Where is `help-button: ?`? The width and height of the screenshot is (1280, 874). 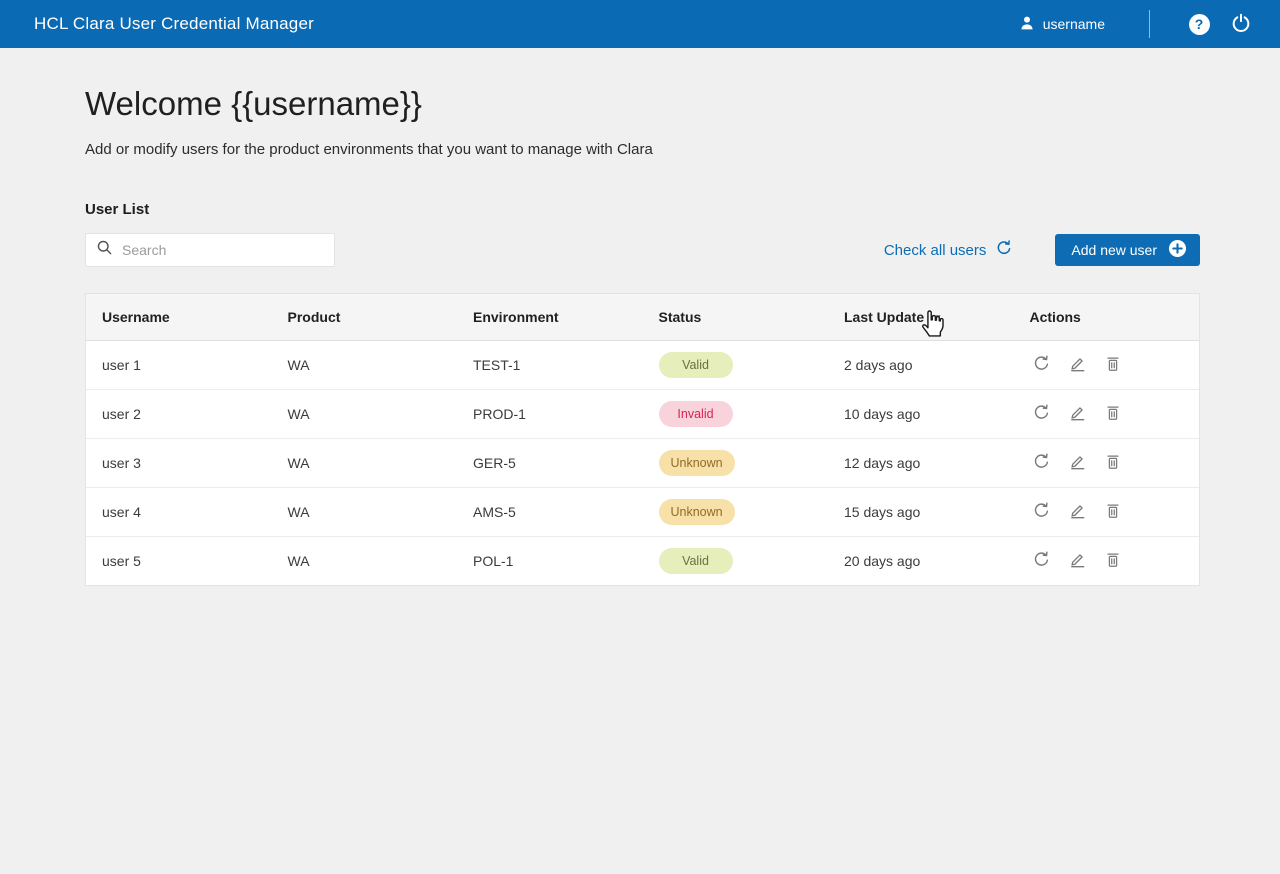 help-button: ? is located at coordinates (1199, 24).